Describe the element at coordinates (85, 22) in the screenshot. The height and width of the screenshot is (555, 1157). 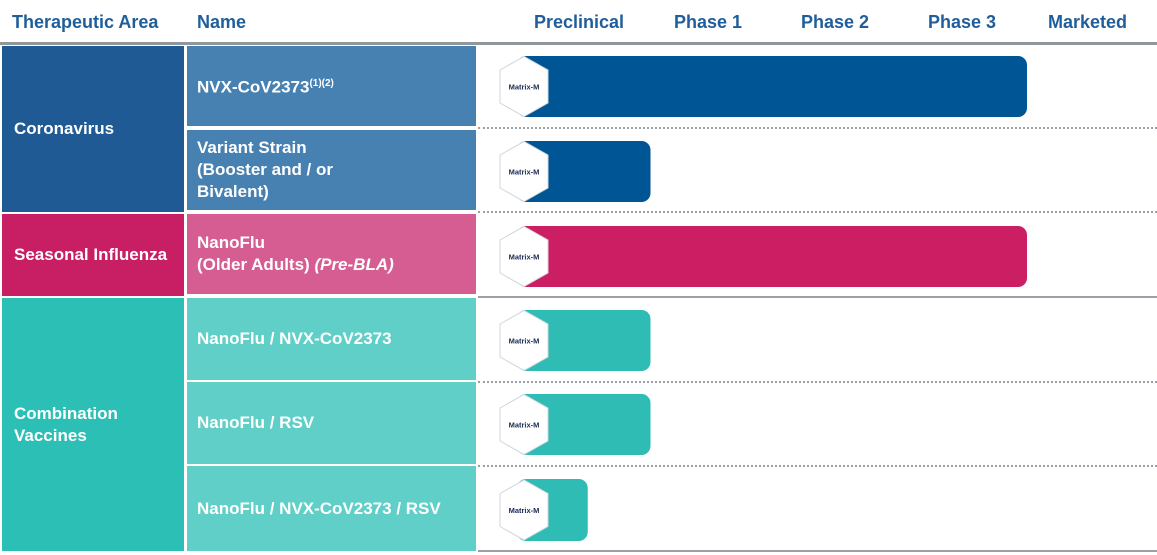
I see `header-therapeutic-area: Therapeutic Area` at that location.